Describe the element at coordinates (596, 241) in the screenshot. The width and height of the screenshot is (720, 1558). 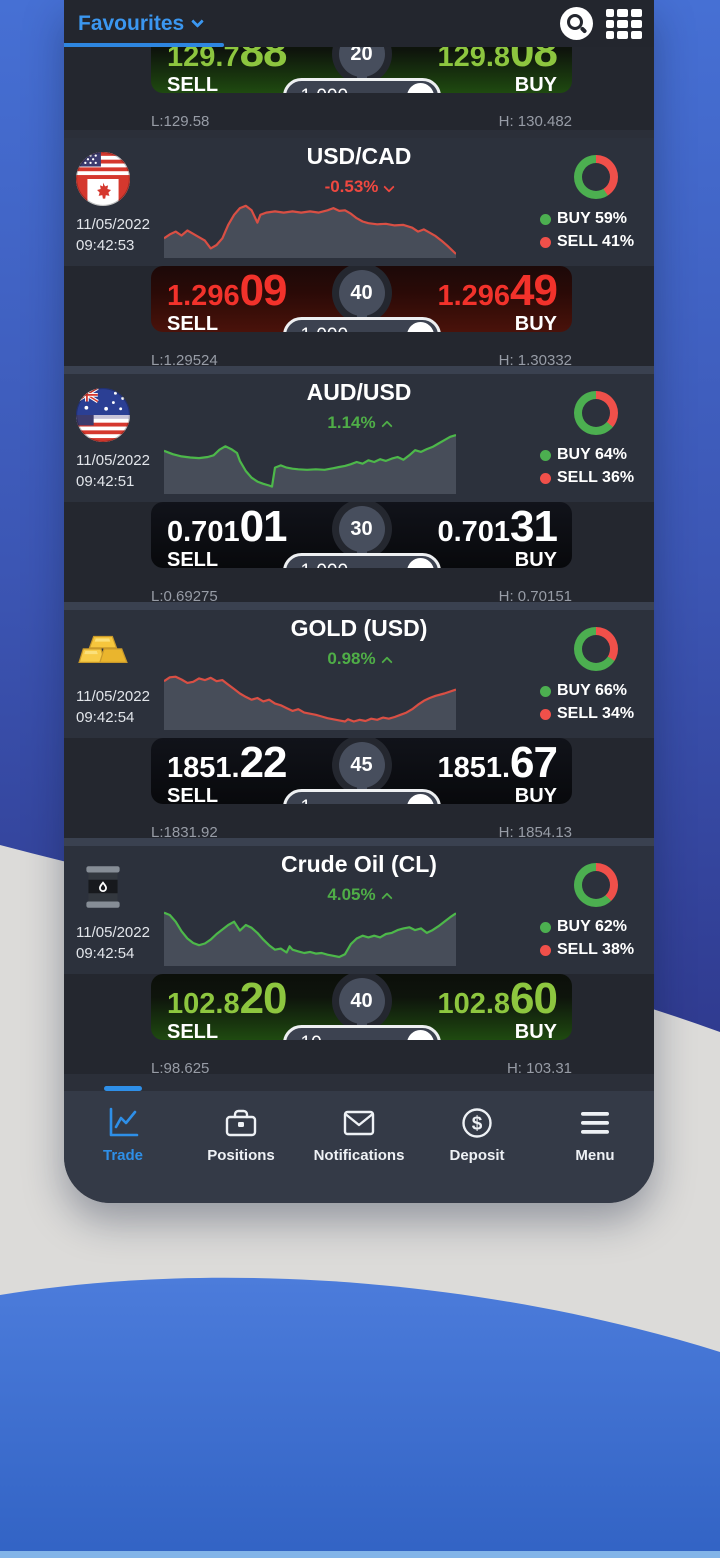
I see `sell-percent: SELL 41%` at that location.